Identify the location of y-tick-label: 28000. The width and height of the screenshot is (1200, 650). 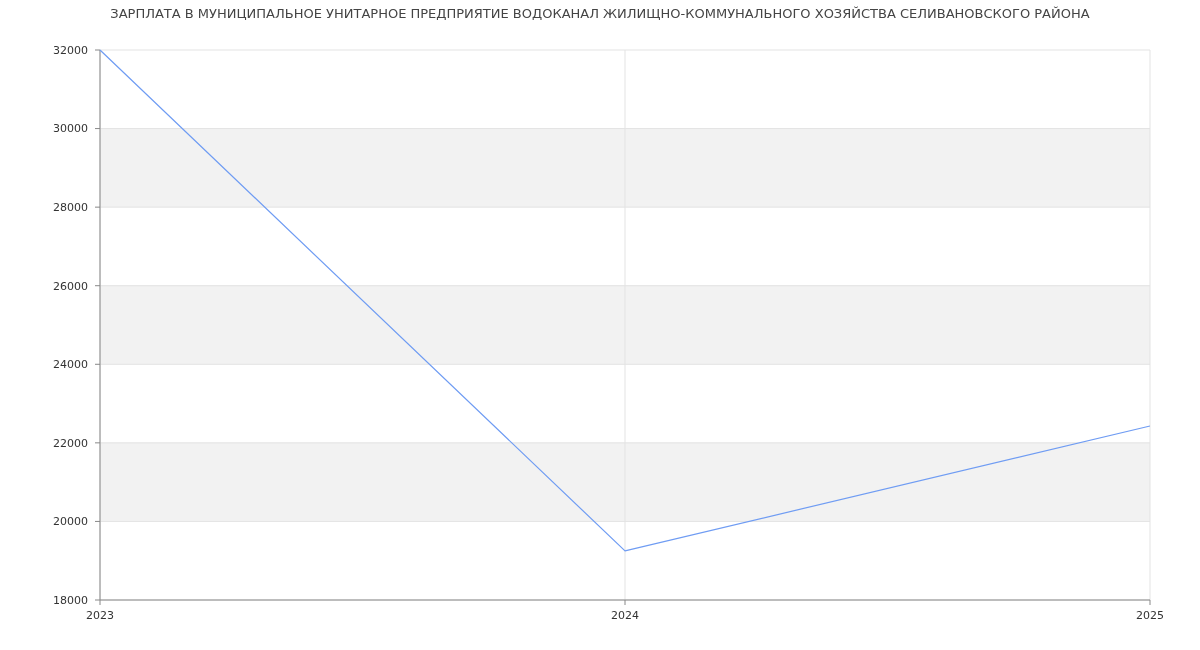
(70, 207).